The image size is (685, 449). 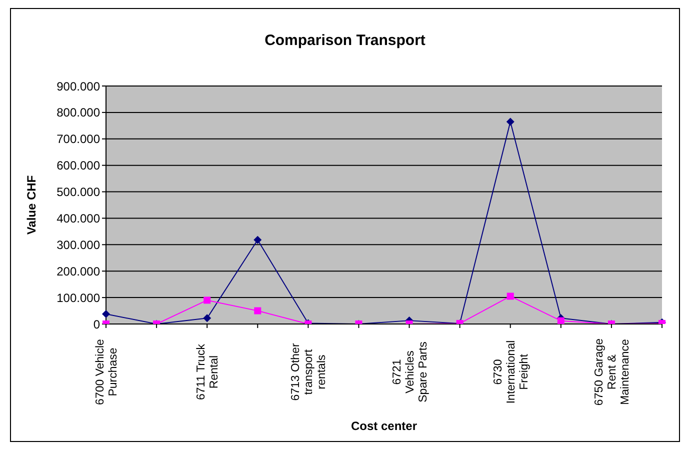 What do you see at coordinates (208, 372) in the screenshot?
I see `x-tick-label: 6711 Truck Rental` at bounding box center [208, 372].